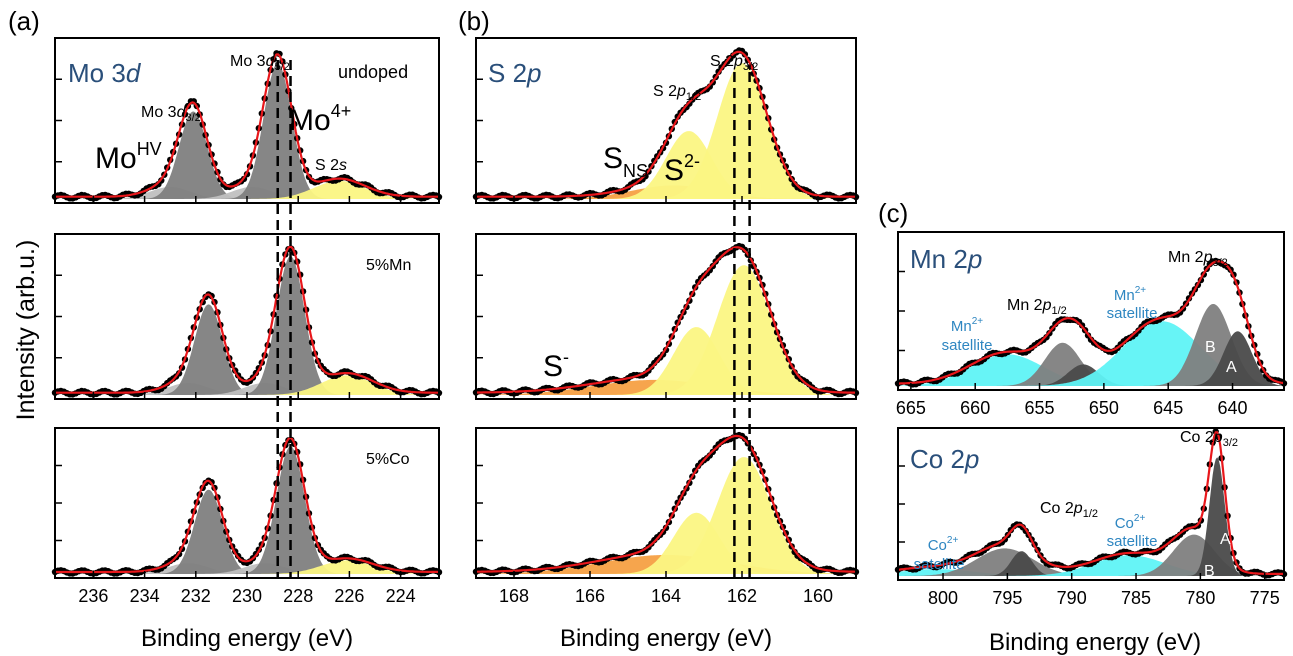  Describe the element at coordinates (1233, 408) in the screenshot. I see `mn2p-x-tick-label: 640` at that location.